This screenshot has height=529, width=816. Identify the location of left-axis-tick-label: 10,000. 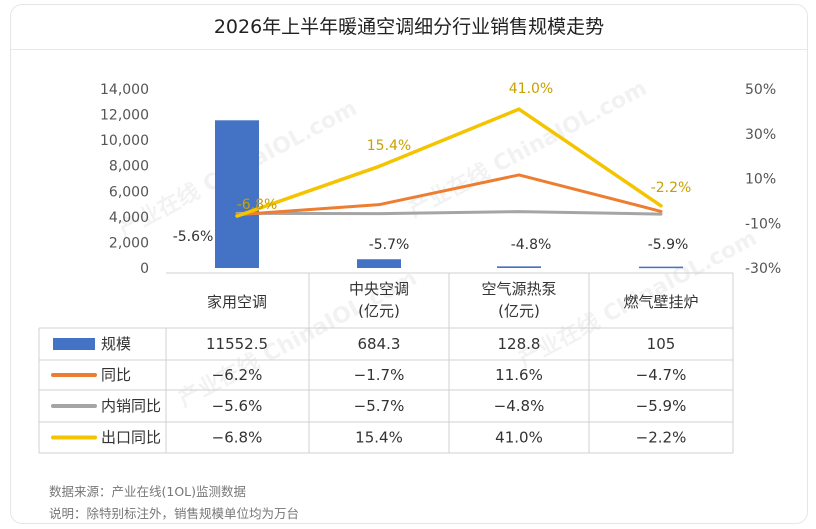
(124, 141).